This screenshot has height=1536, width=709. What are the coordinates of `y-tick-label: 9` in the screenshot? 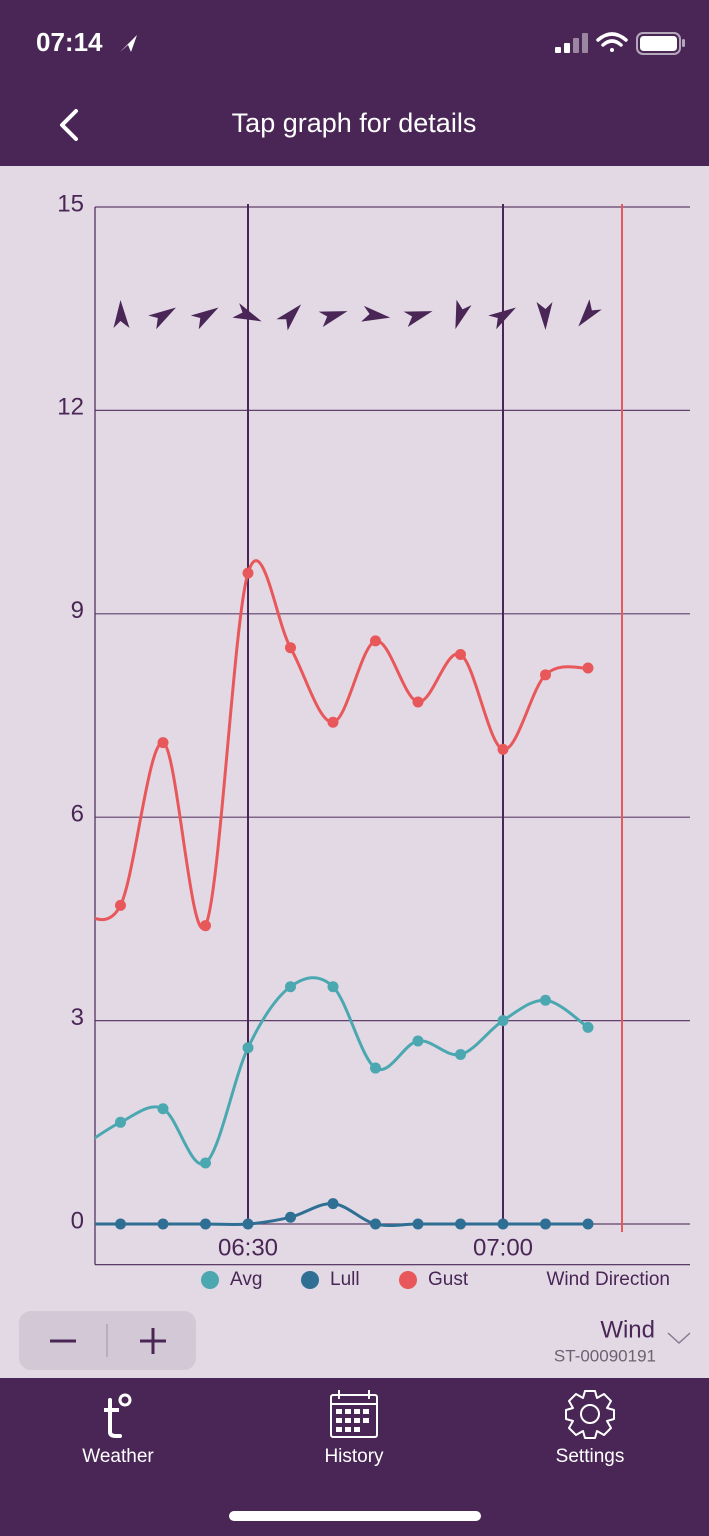 It's located at (77, 610).